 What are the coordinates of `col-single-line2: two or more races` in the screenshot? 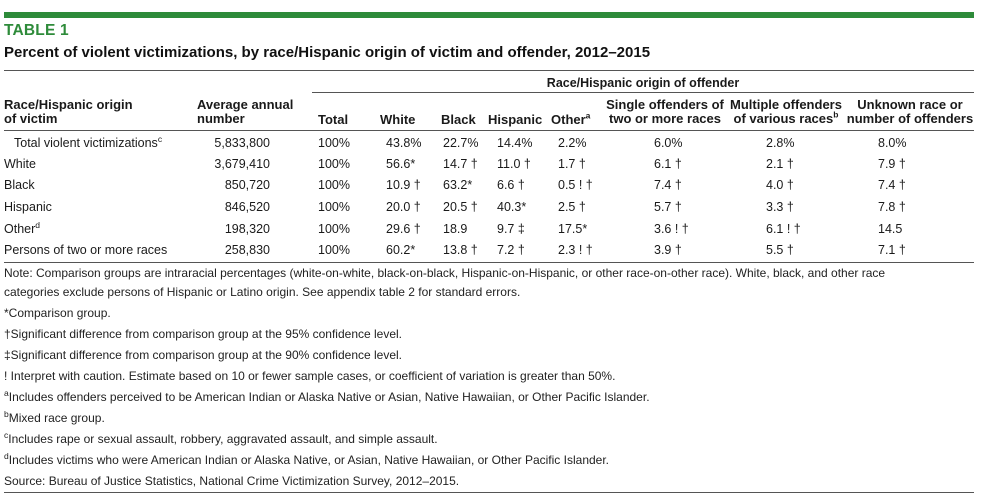 It's located at (665, 118).